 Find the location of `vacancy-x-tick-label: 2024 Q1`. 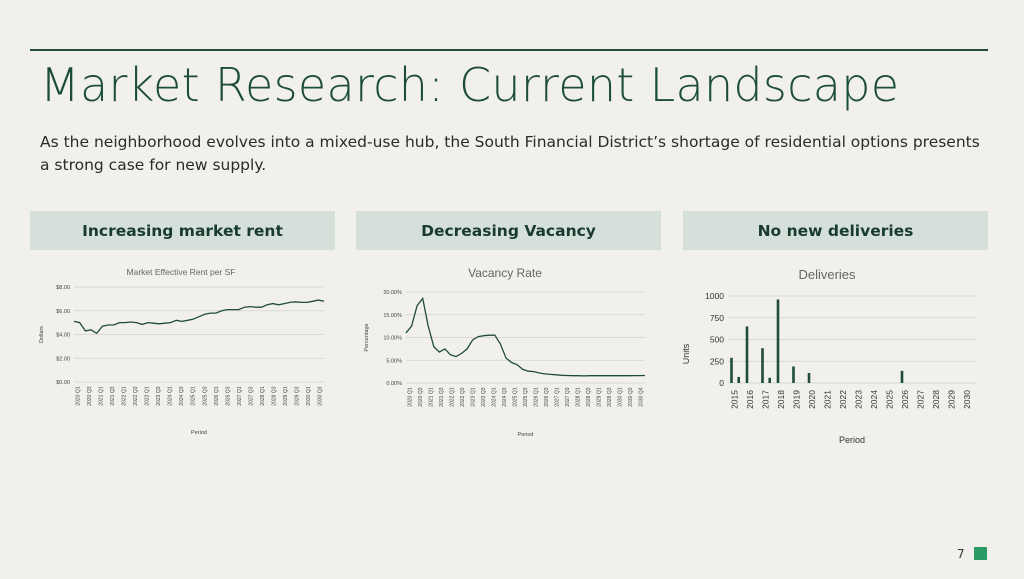

vacancy-x-tick-label: 2024 Q1 is located at coordinates (495, 396).